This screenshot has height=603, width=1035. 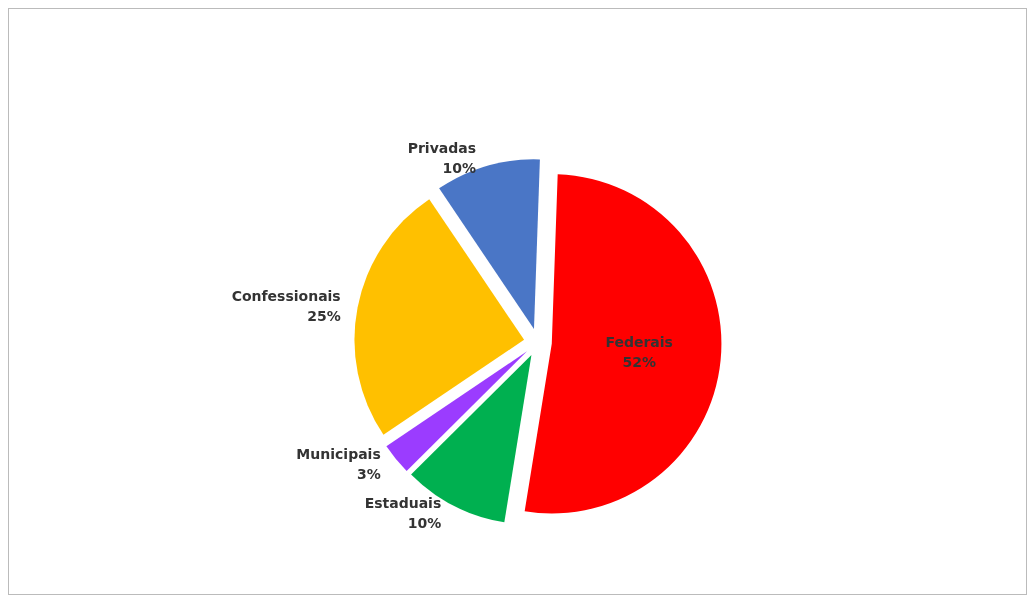 What do you see at coordinates (324, 315) in the screenshot?
I see `data-label: 25%` at bounding box center [324, 315].